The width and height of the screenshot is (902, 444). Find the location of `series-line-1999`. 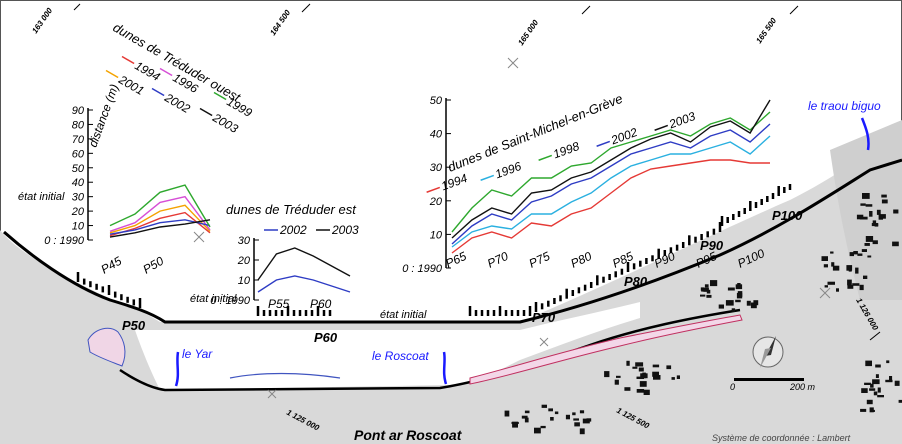

series-line-1999 is located at coordinates (160, 206).